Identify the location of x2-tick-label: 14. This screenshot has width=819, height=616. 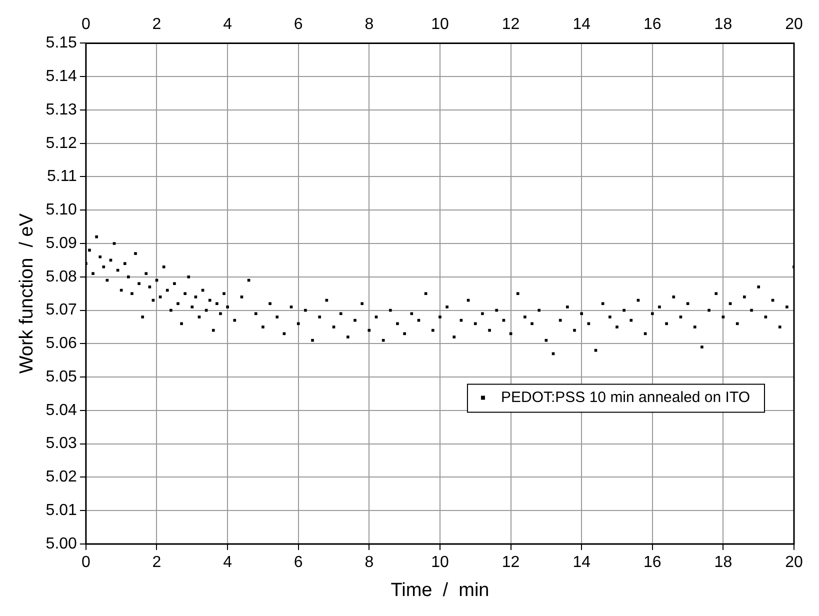
(581, 25).